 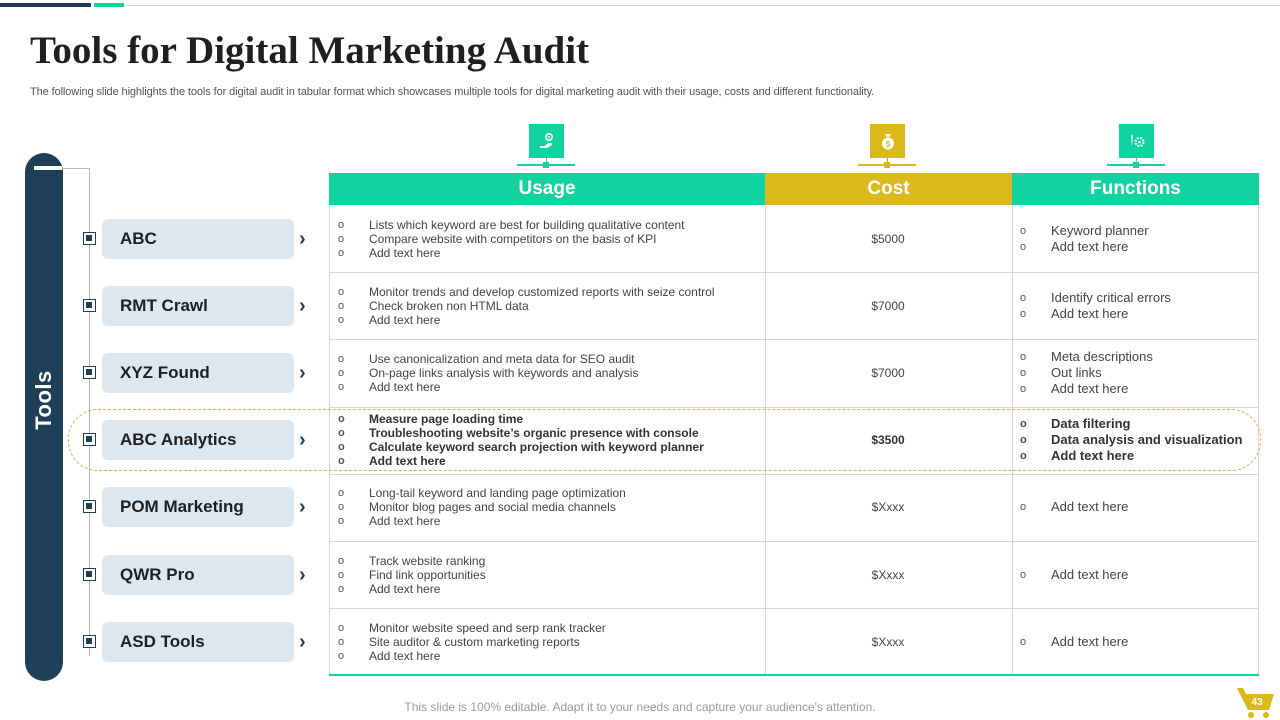 I want to click on usage-item: Site auditor & custom marketing reports, so click(x=550, y=642).